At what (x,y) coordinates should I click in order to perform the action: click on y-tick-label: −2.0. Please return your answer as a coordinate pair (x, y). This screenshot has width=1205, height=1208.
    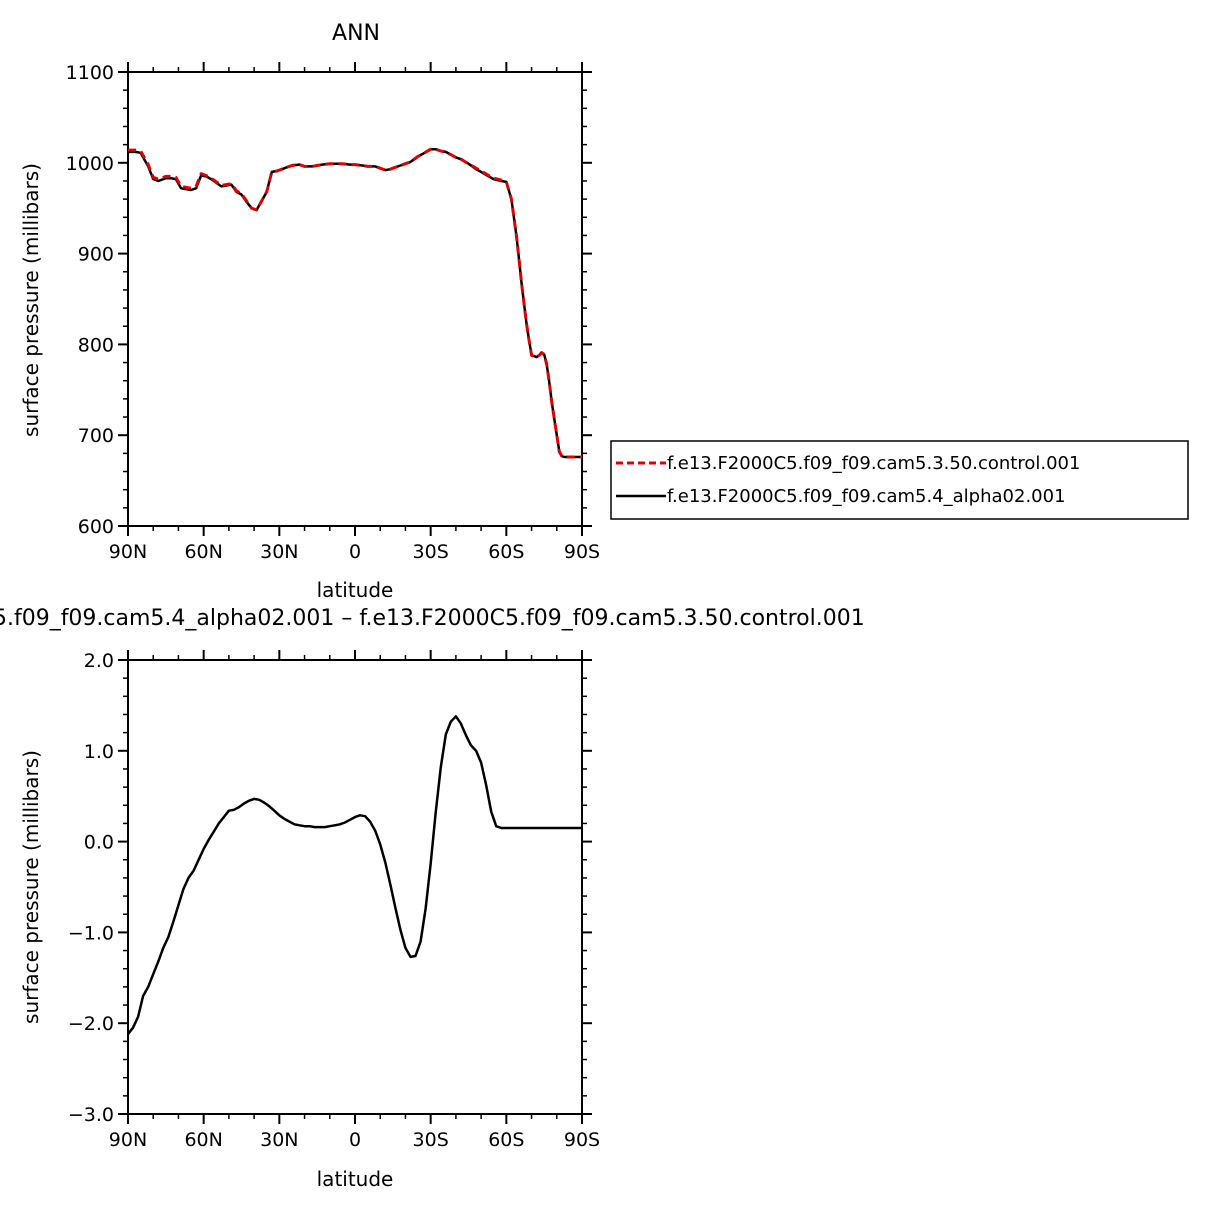
    Looking at the image, I should click on (91, 1024).